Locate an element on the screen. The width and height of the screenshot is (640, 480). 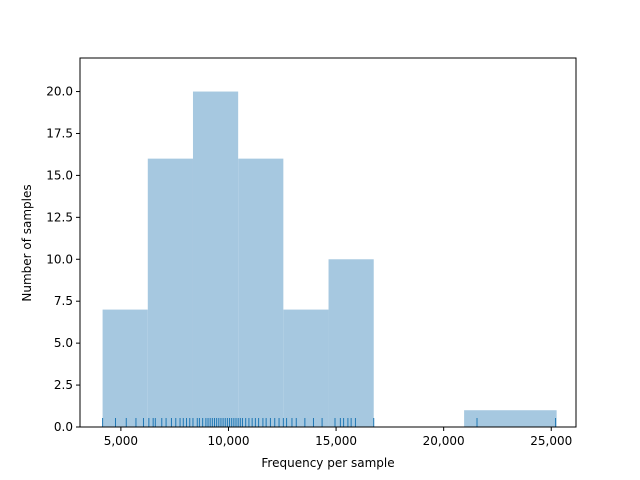
y-axis-label: Number of samples is located at coordinates (27, 242).